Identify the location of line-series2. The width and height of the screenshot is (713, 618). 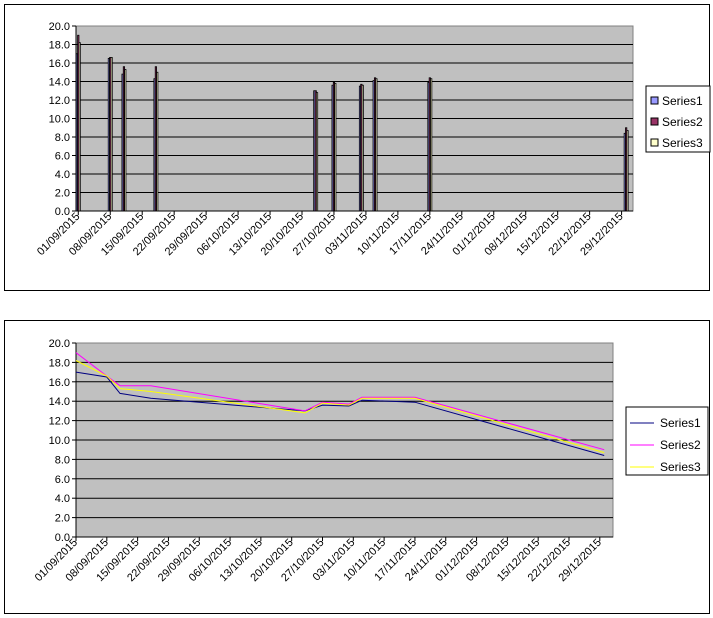
(340, 401).